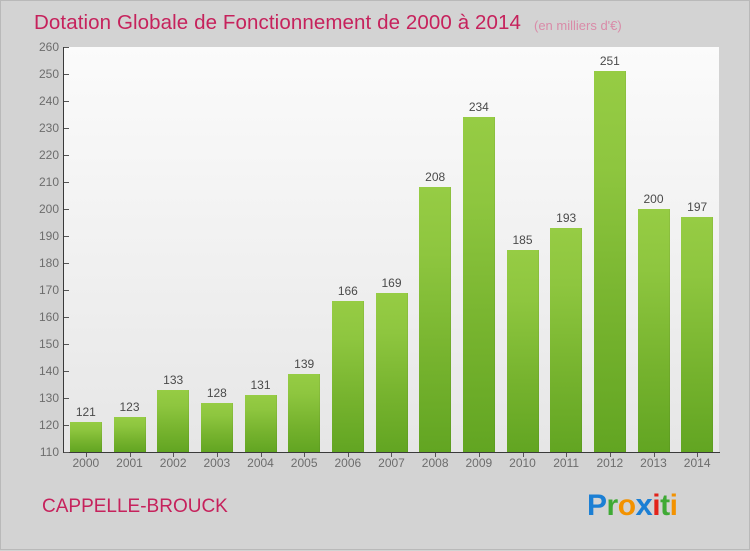  Describe the element at coordinates (260, 385) in the screenshot. I see `bar-value-label: 131` at that location.